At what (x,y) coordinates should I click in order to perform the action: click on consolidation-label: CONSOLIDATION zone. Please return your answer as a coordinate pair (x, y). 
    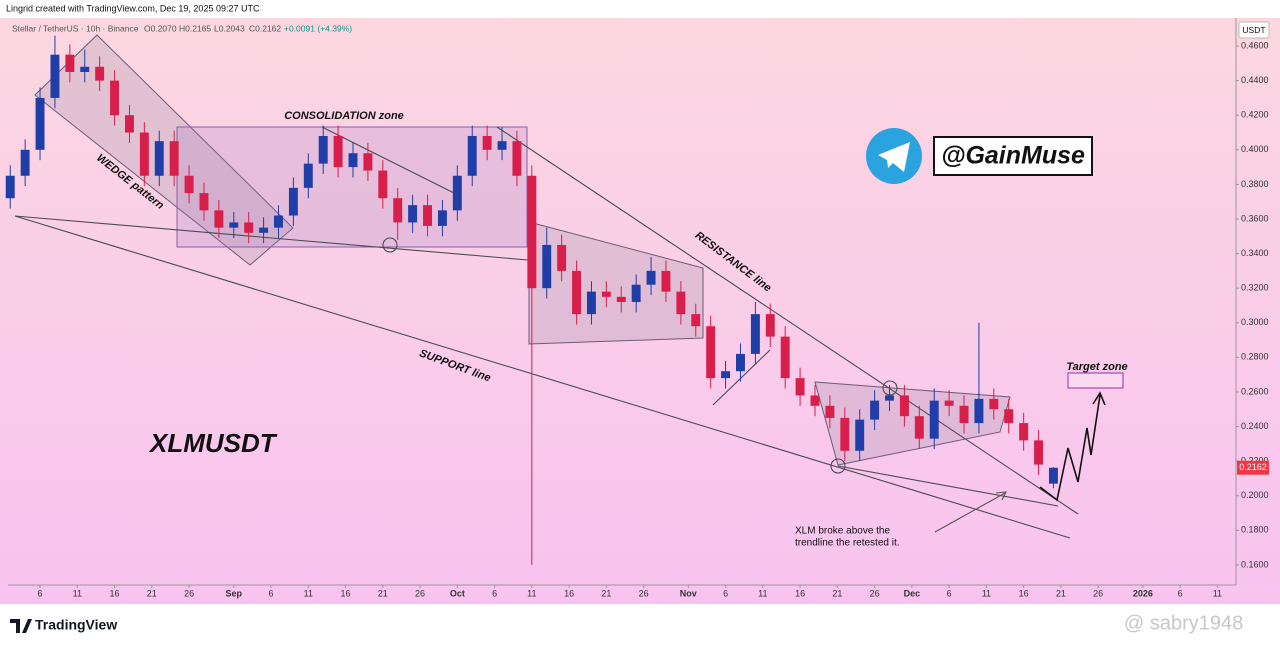
    Looking at the image, I should click on (344, 116).